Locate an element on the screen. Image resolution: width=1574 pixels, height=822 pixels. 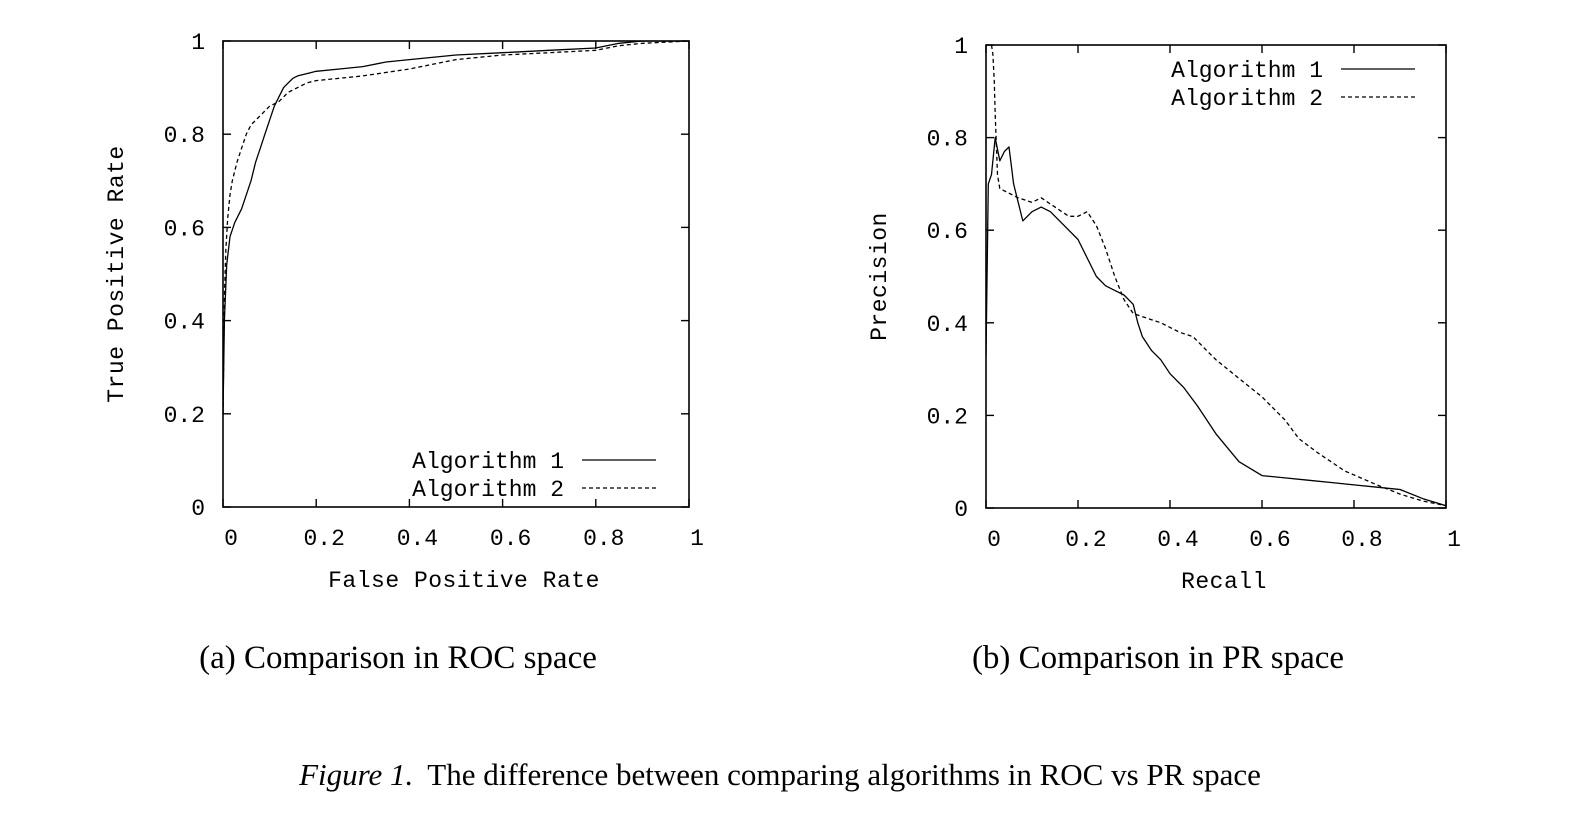
pr-subcaption: (b) Comparison in PR space is located at coordinates (1158, 658).